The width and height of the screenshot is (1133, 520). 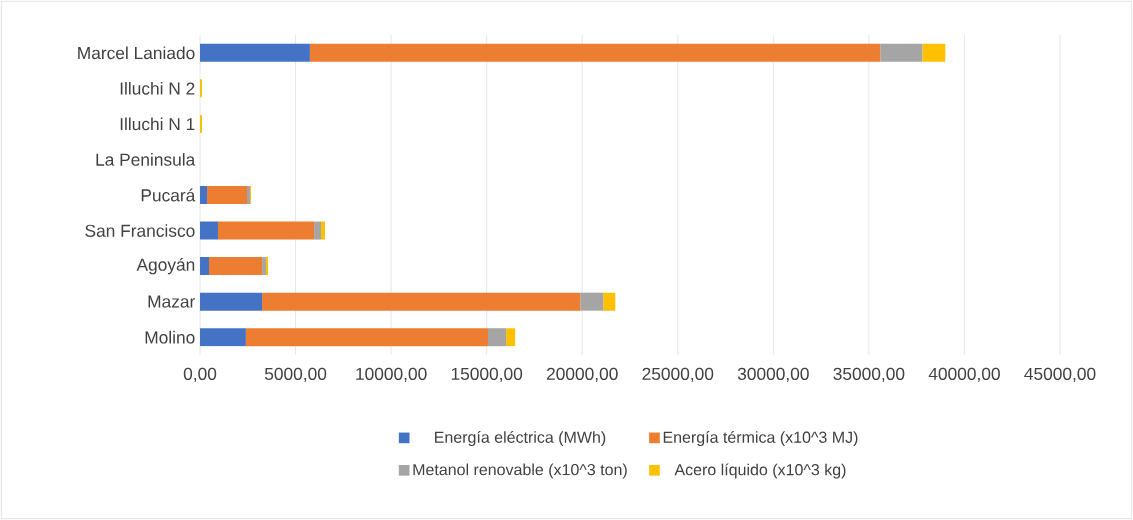 I want to click on x-tick-label: 30000,00, so click(x=773, y=375).